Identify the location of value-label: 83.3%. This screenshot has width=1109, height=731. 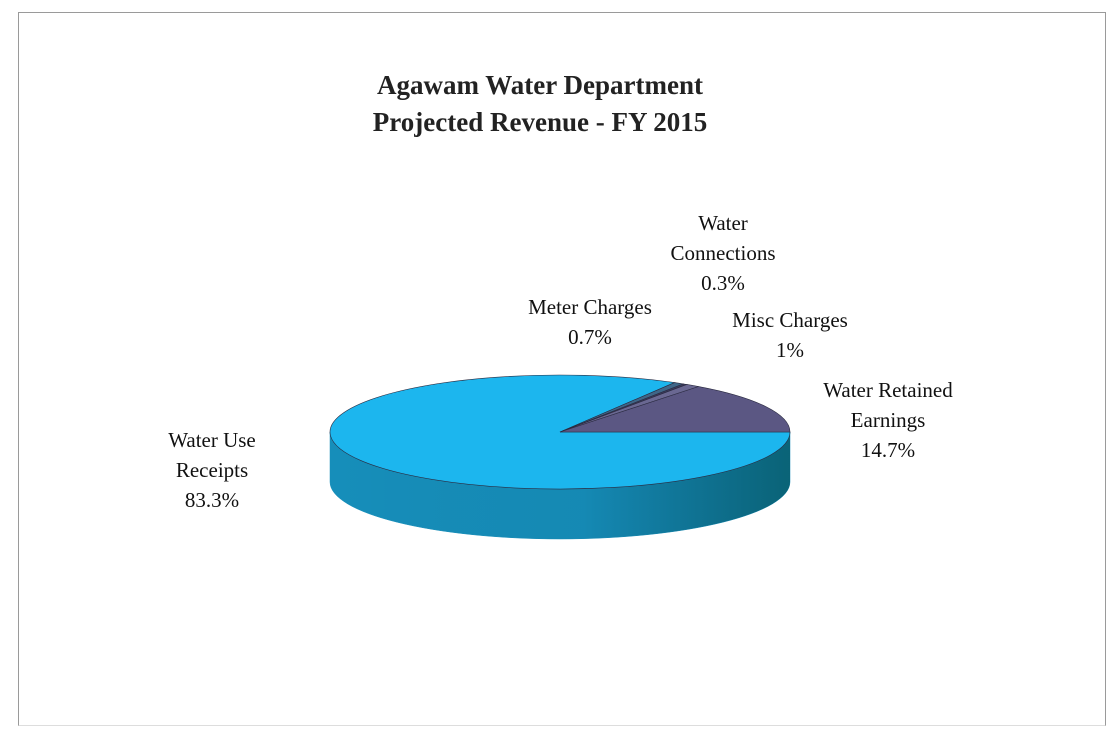
(212, 500).